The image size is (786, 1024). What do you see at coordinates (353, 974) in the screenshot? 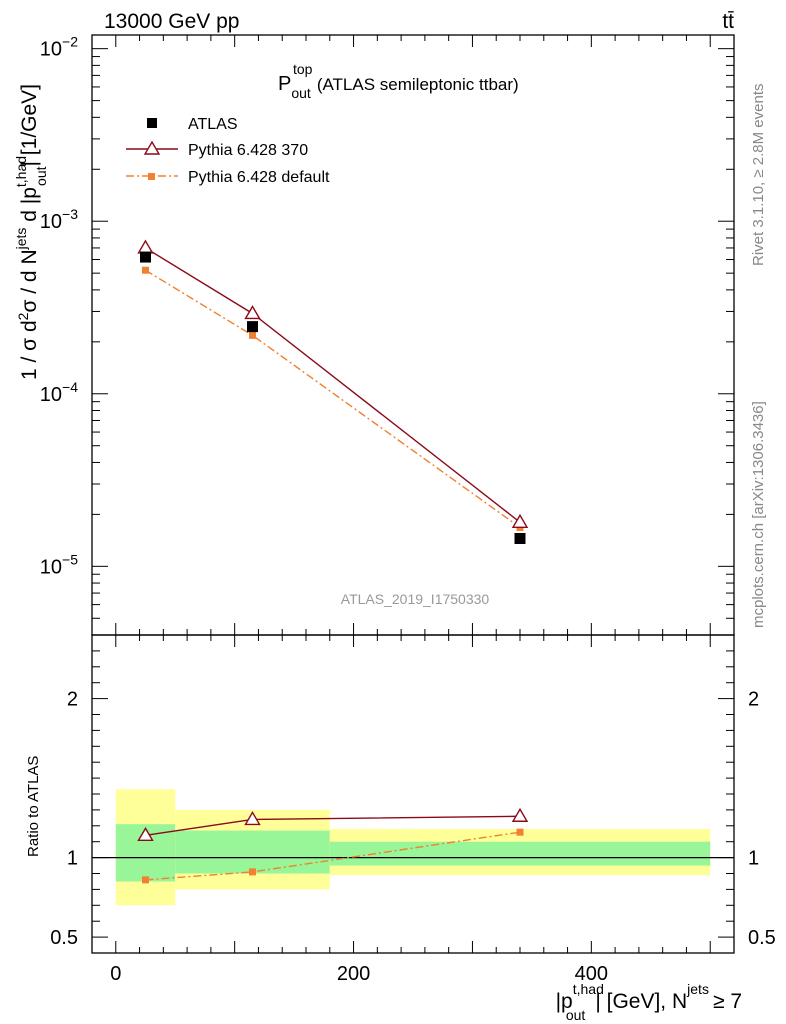
I see `x-tick-label: 200` at bounding box center [353, 974].